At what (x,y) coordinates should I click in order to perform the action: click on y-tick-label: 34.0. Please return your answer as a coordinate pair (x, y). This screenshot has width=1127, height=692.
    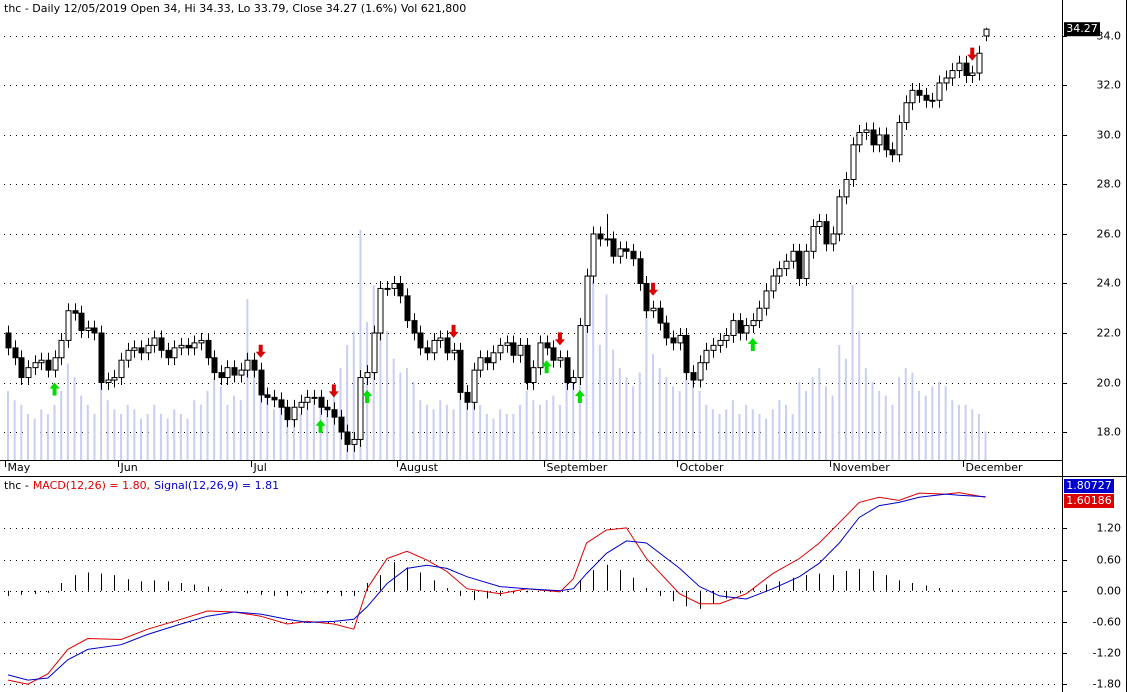
    Looking at the image, I should click on (1109, 36).